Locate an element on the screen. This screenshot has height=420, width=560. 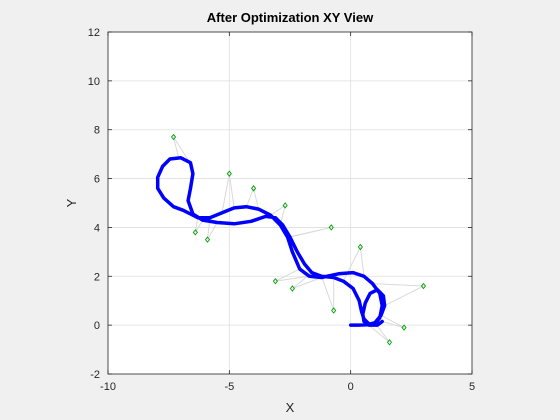
y-tick-label: -2 is located at coordinates (95, 375).